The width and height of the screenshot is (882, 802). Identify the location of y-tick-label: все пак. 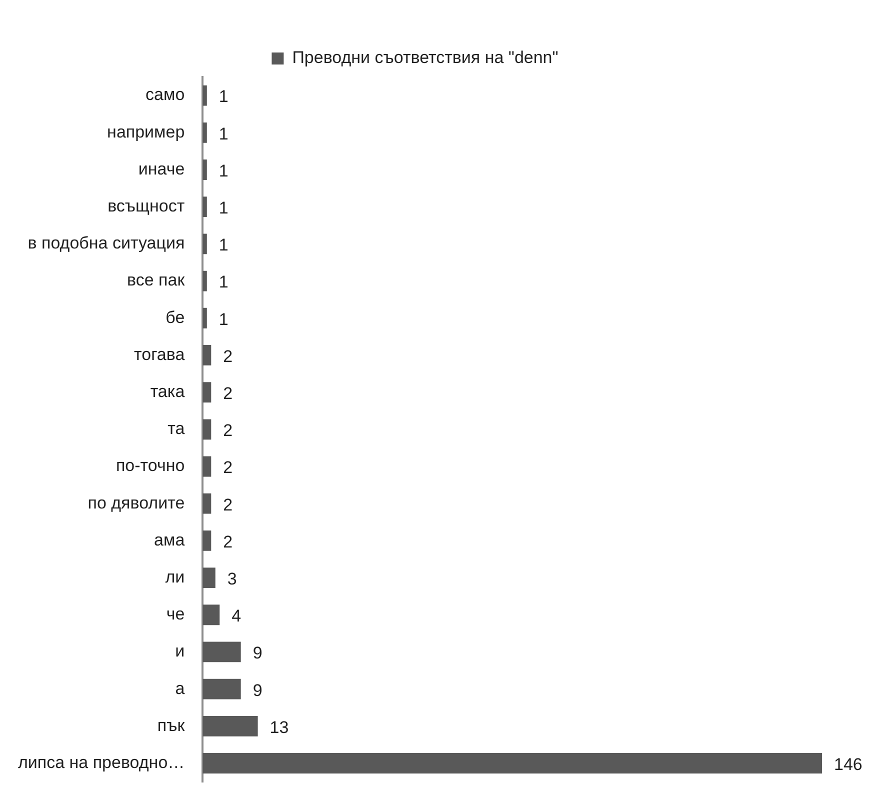
(156, 280).